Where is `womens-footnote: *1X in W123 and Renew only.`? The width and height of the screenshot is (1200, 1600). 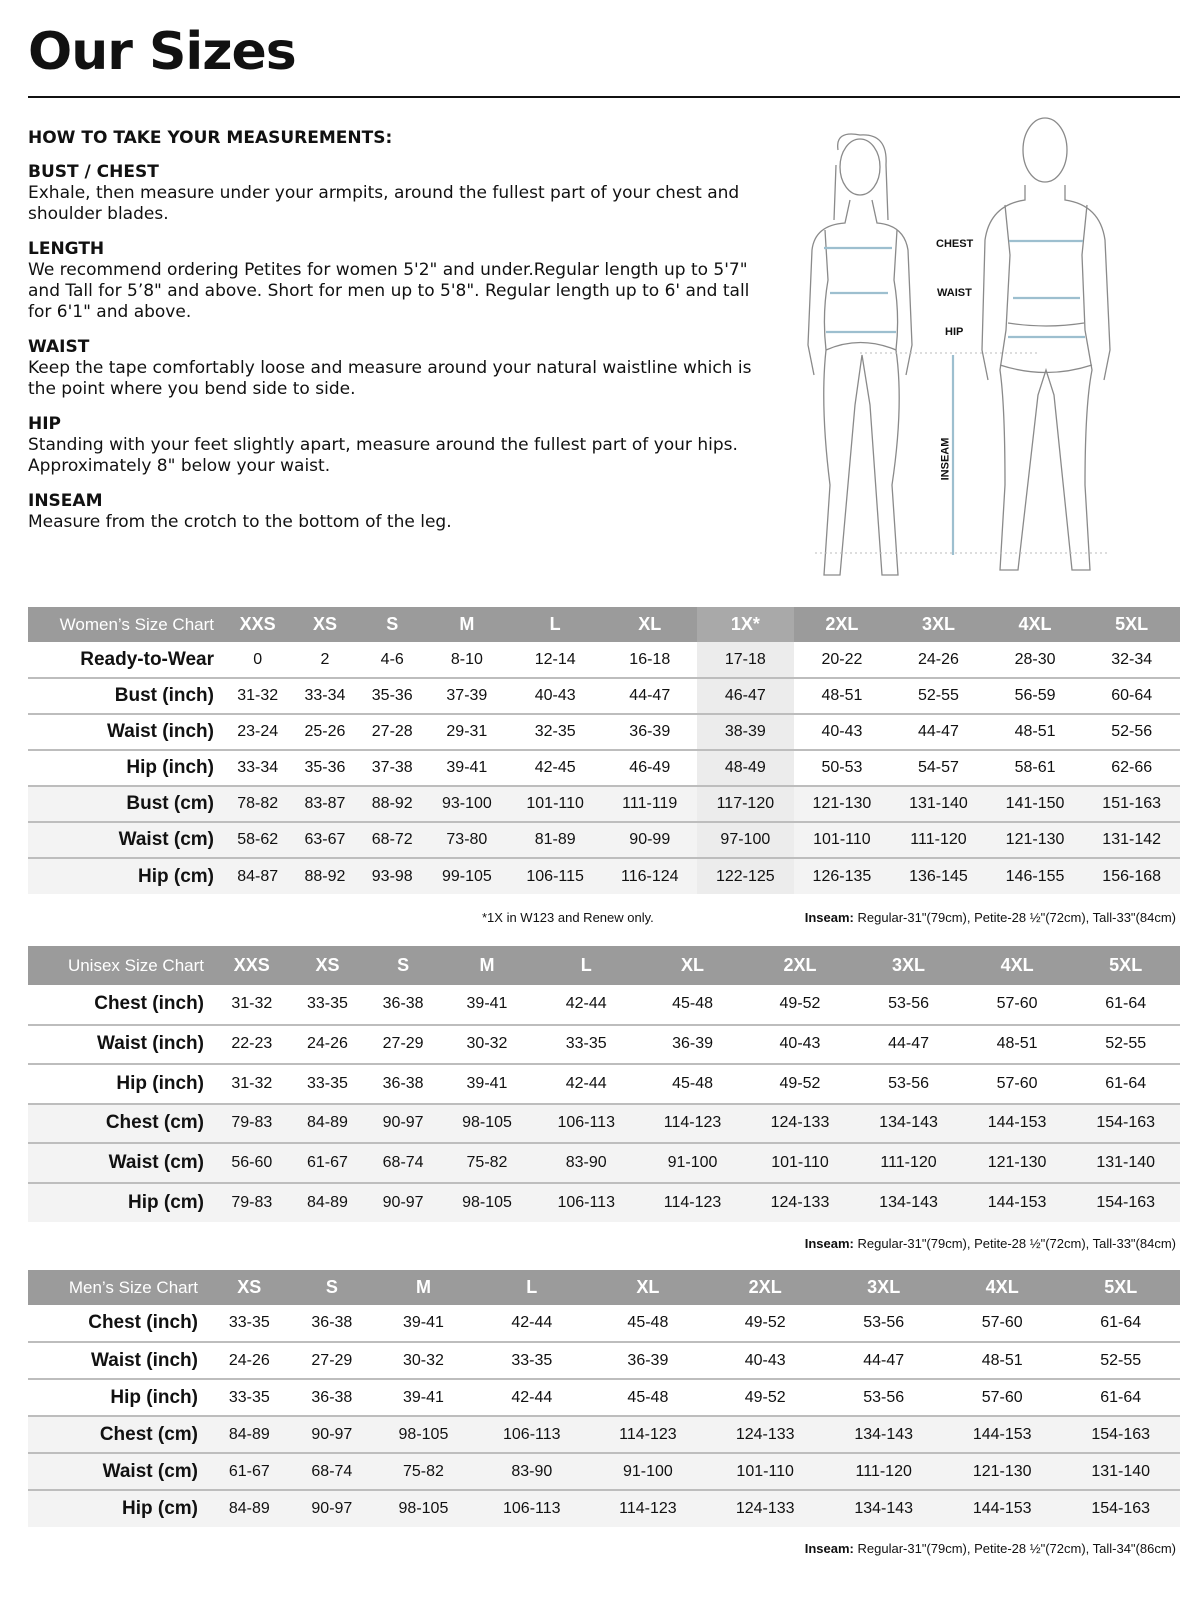
womens-footnote: *1X in W123 and Renew only. is located at coordinates (568, 917).